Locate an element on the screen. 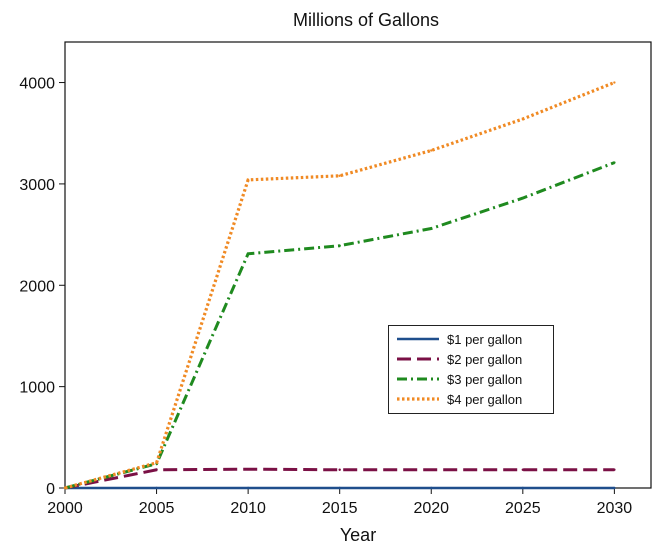  y-tick-label: 4000 is located at coordinates (37, 84).